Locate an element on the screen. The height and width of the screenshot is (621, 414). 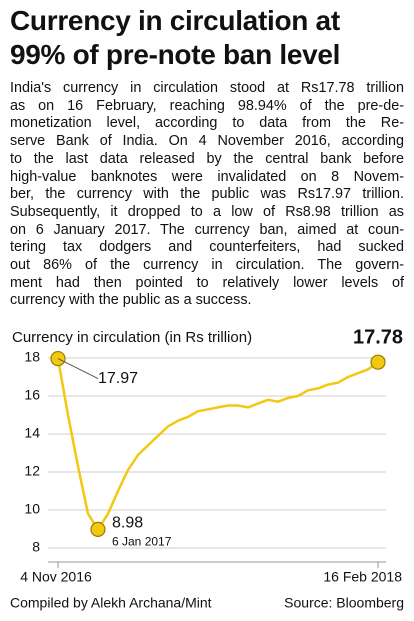
date-label: 6 Jan 2017 is located at coordinates (142, 542).